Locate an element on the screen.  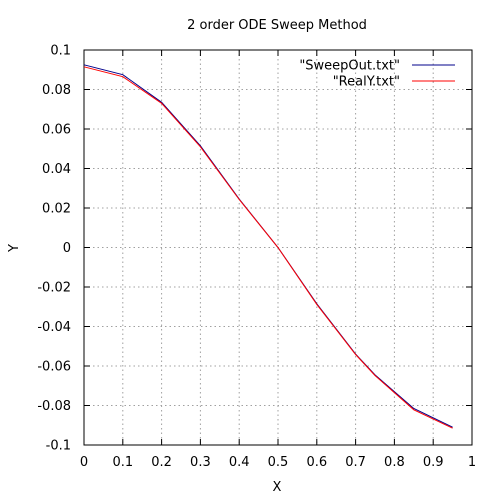
legend-label-1: "SweepOut.txt" is located at coordinates (349, 66).